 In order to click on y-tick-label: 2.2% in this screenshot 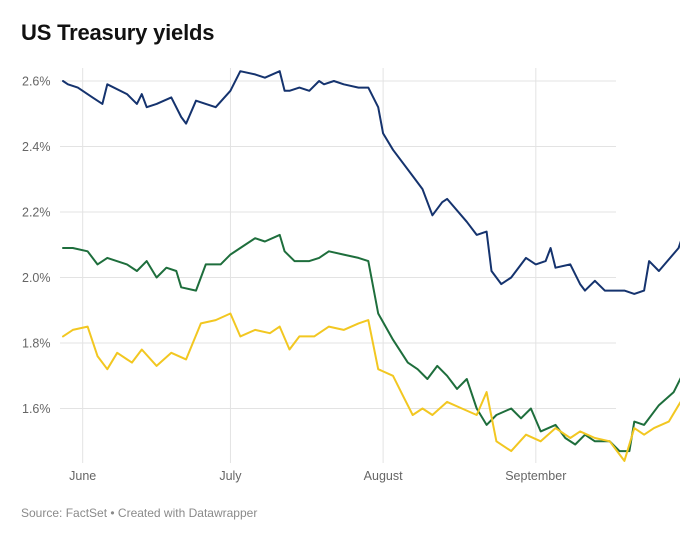, I will do `click(36, 213)`.